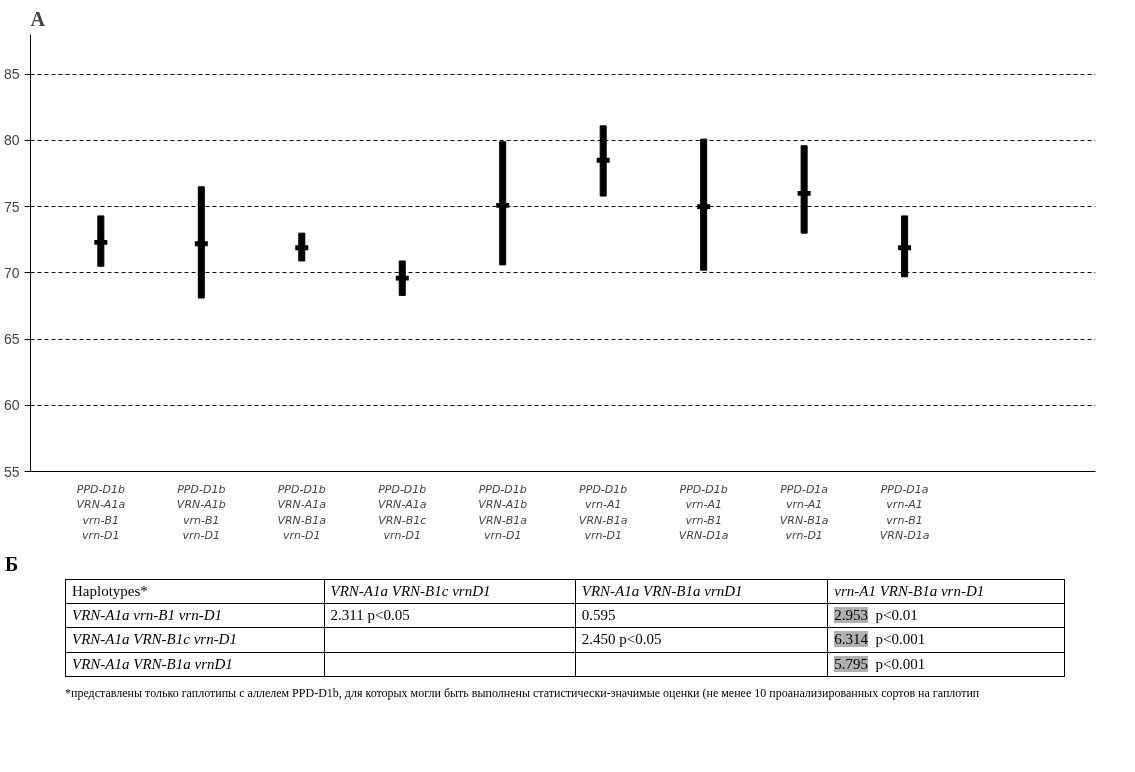 Image resolution: width=1135 pixels, height=772 pixels. What do you see at coordinates (450, 615) in the screenshot?
I see `text: 2.311 p<0.05` at bounding box center [450, 615].